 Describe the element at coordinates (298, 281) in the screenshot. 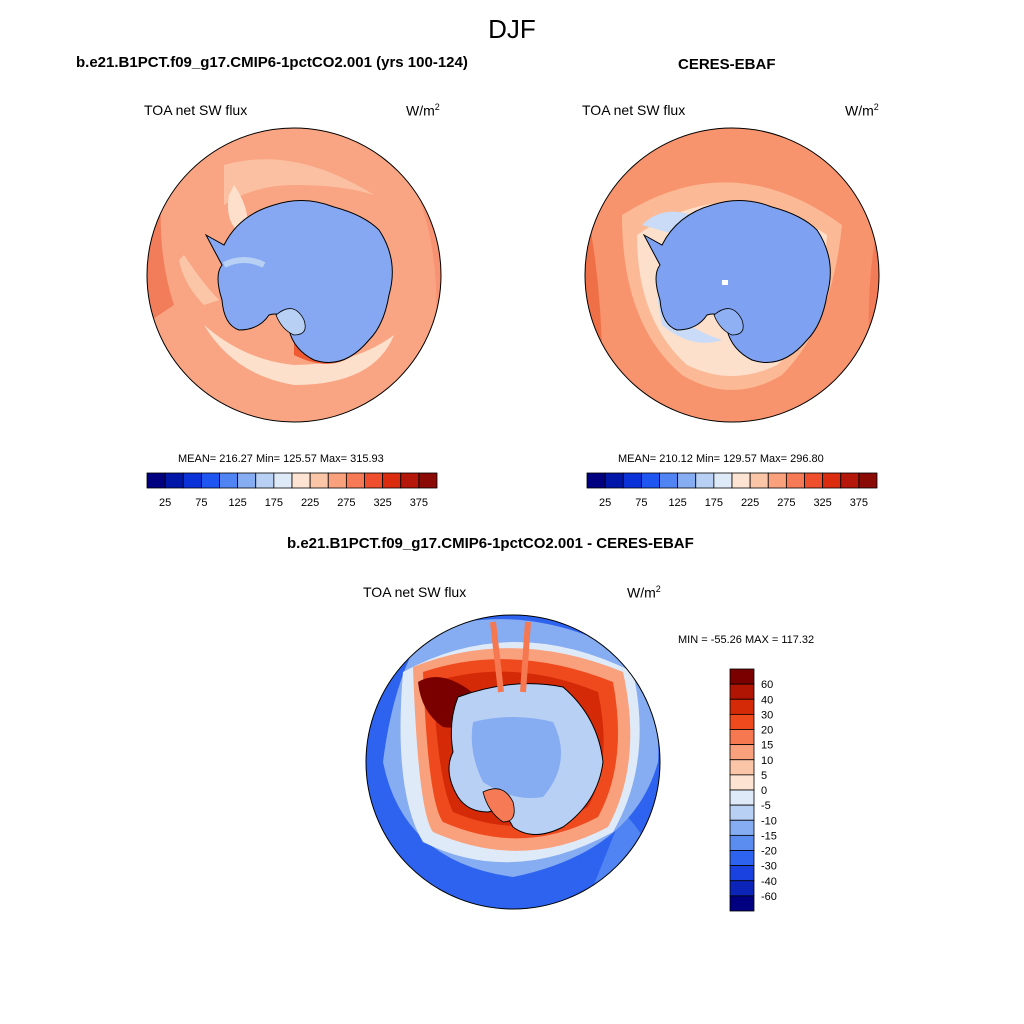

I see `panel1-antarctica` at that location.